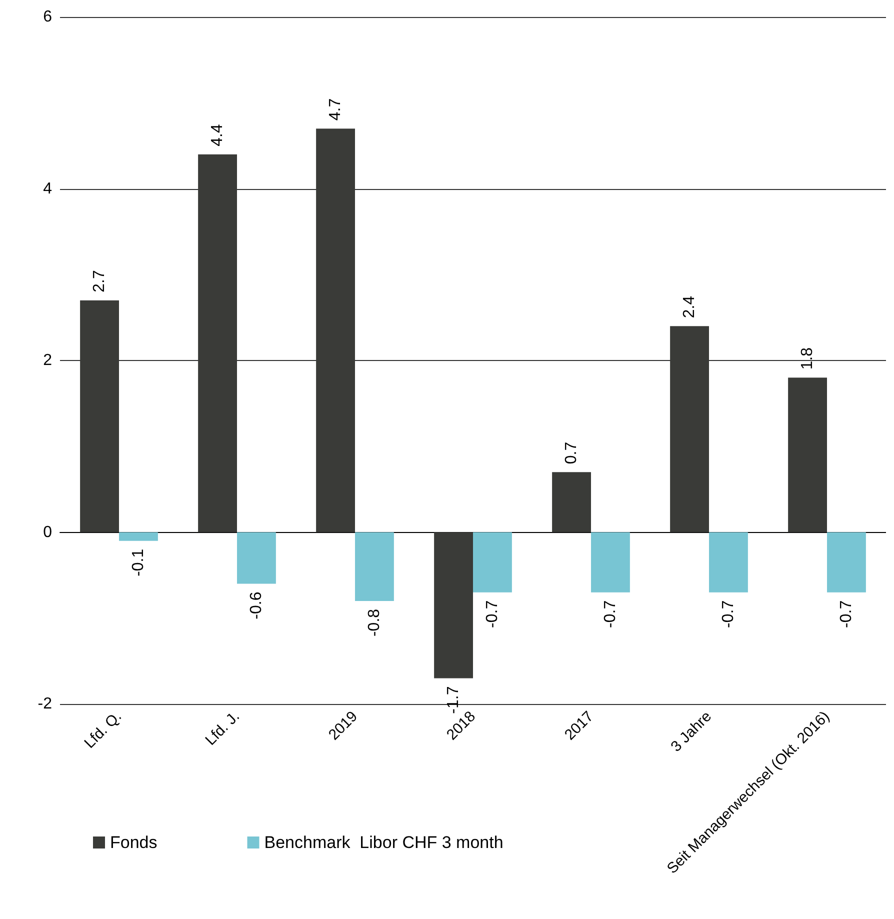 Image resolution: width=894 pixels, height=919 pixels. Describe the element at coordinates (374, 622) in the screenshot. I see `data-label: -0.8` at that location.